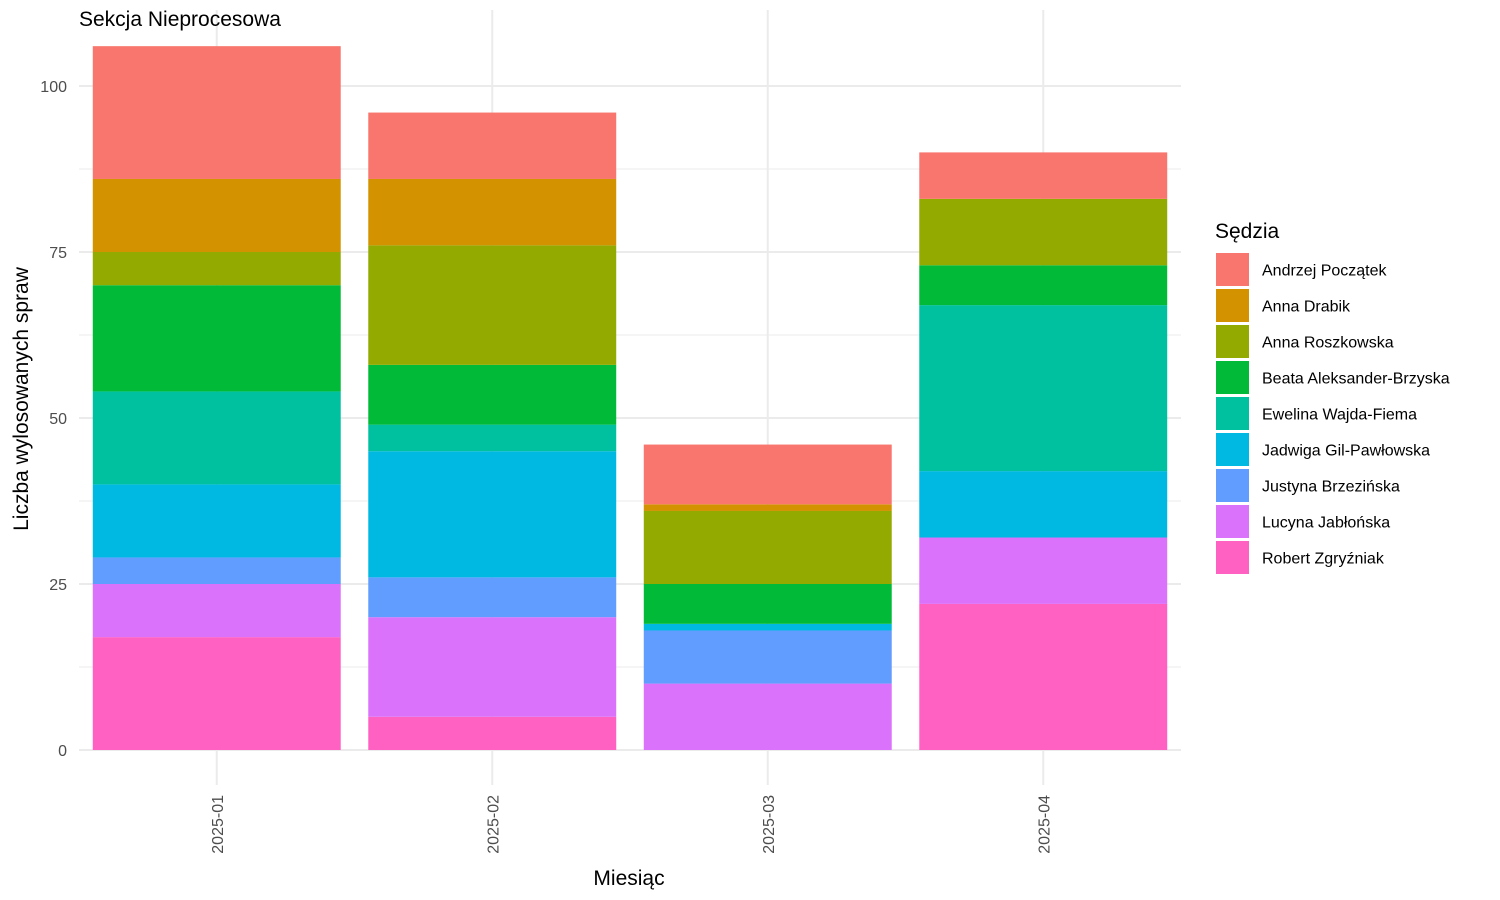  What do you see at coordinates (1325, 271) in the screenshot?
I see `legend-label: Andrzej Początek` at bounding box center [1325, 271].